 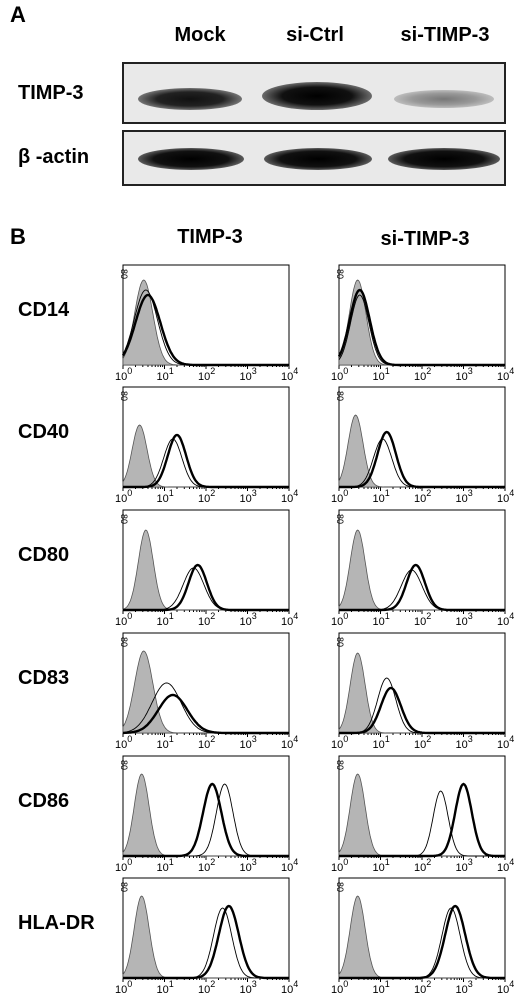 What do you see at coordinates (318, 159) in the screenshot?
I see `band-actin-si-ctrl` at bounding box center [318, 159].